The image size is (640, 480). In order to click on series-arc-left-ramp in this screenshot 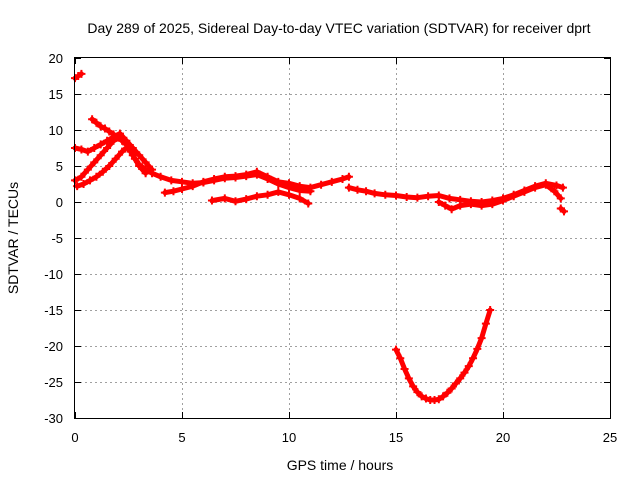, I will do `click(110, 159)`.